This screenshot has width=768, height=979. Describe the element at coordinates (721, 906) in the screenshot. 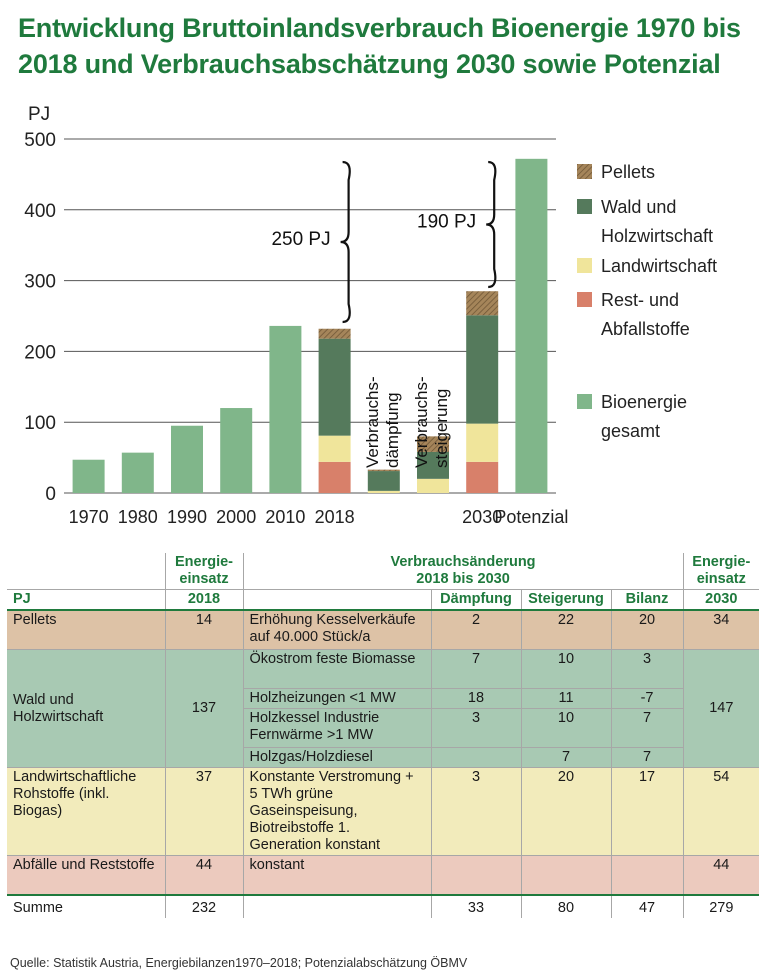

I see `cell-2030: 279` at that location.